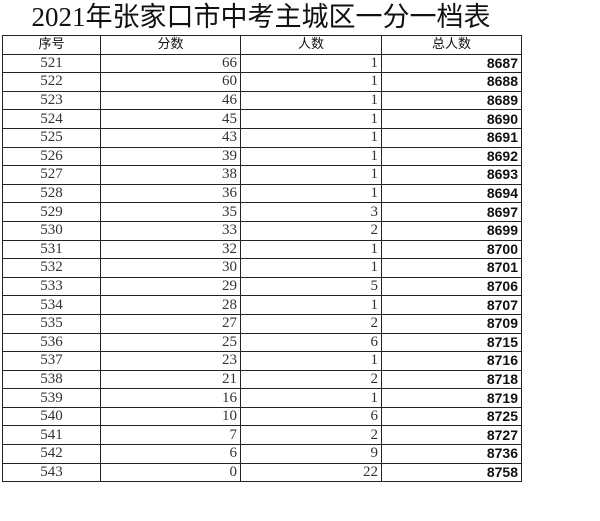  I want to click on cell-total: 8701, so click(451, 268).